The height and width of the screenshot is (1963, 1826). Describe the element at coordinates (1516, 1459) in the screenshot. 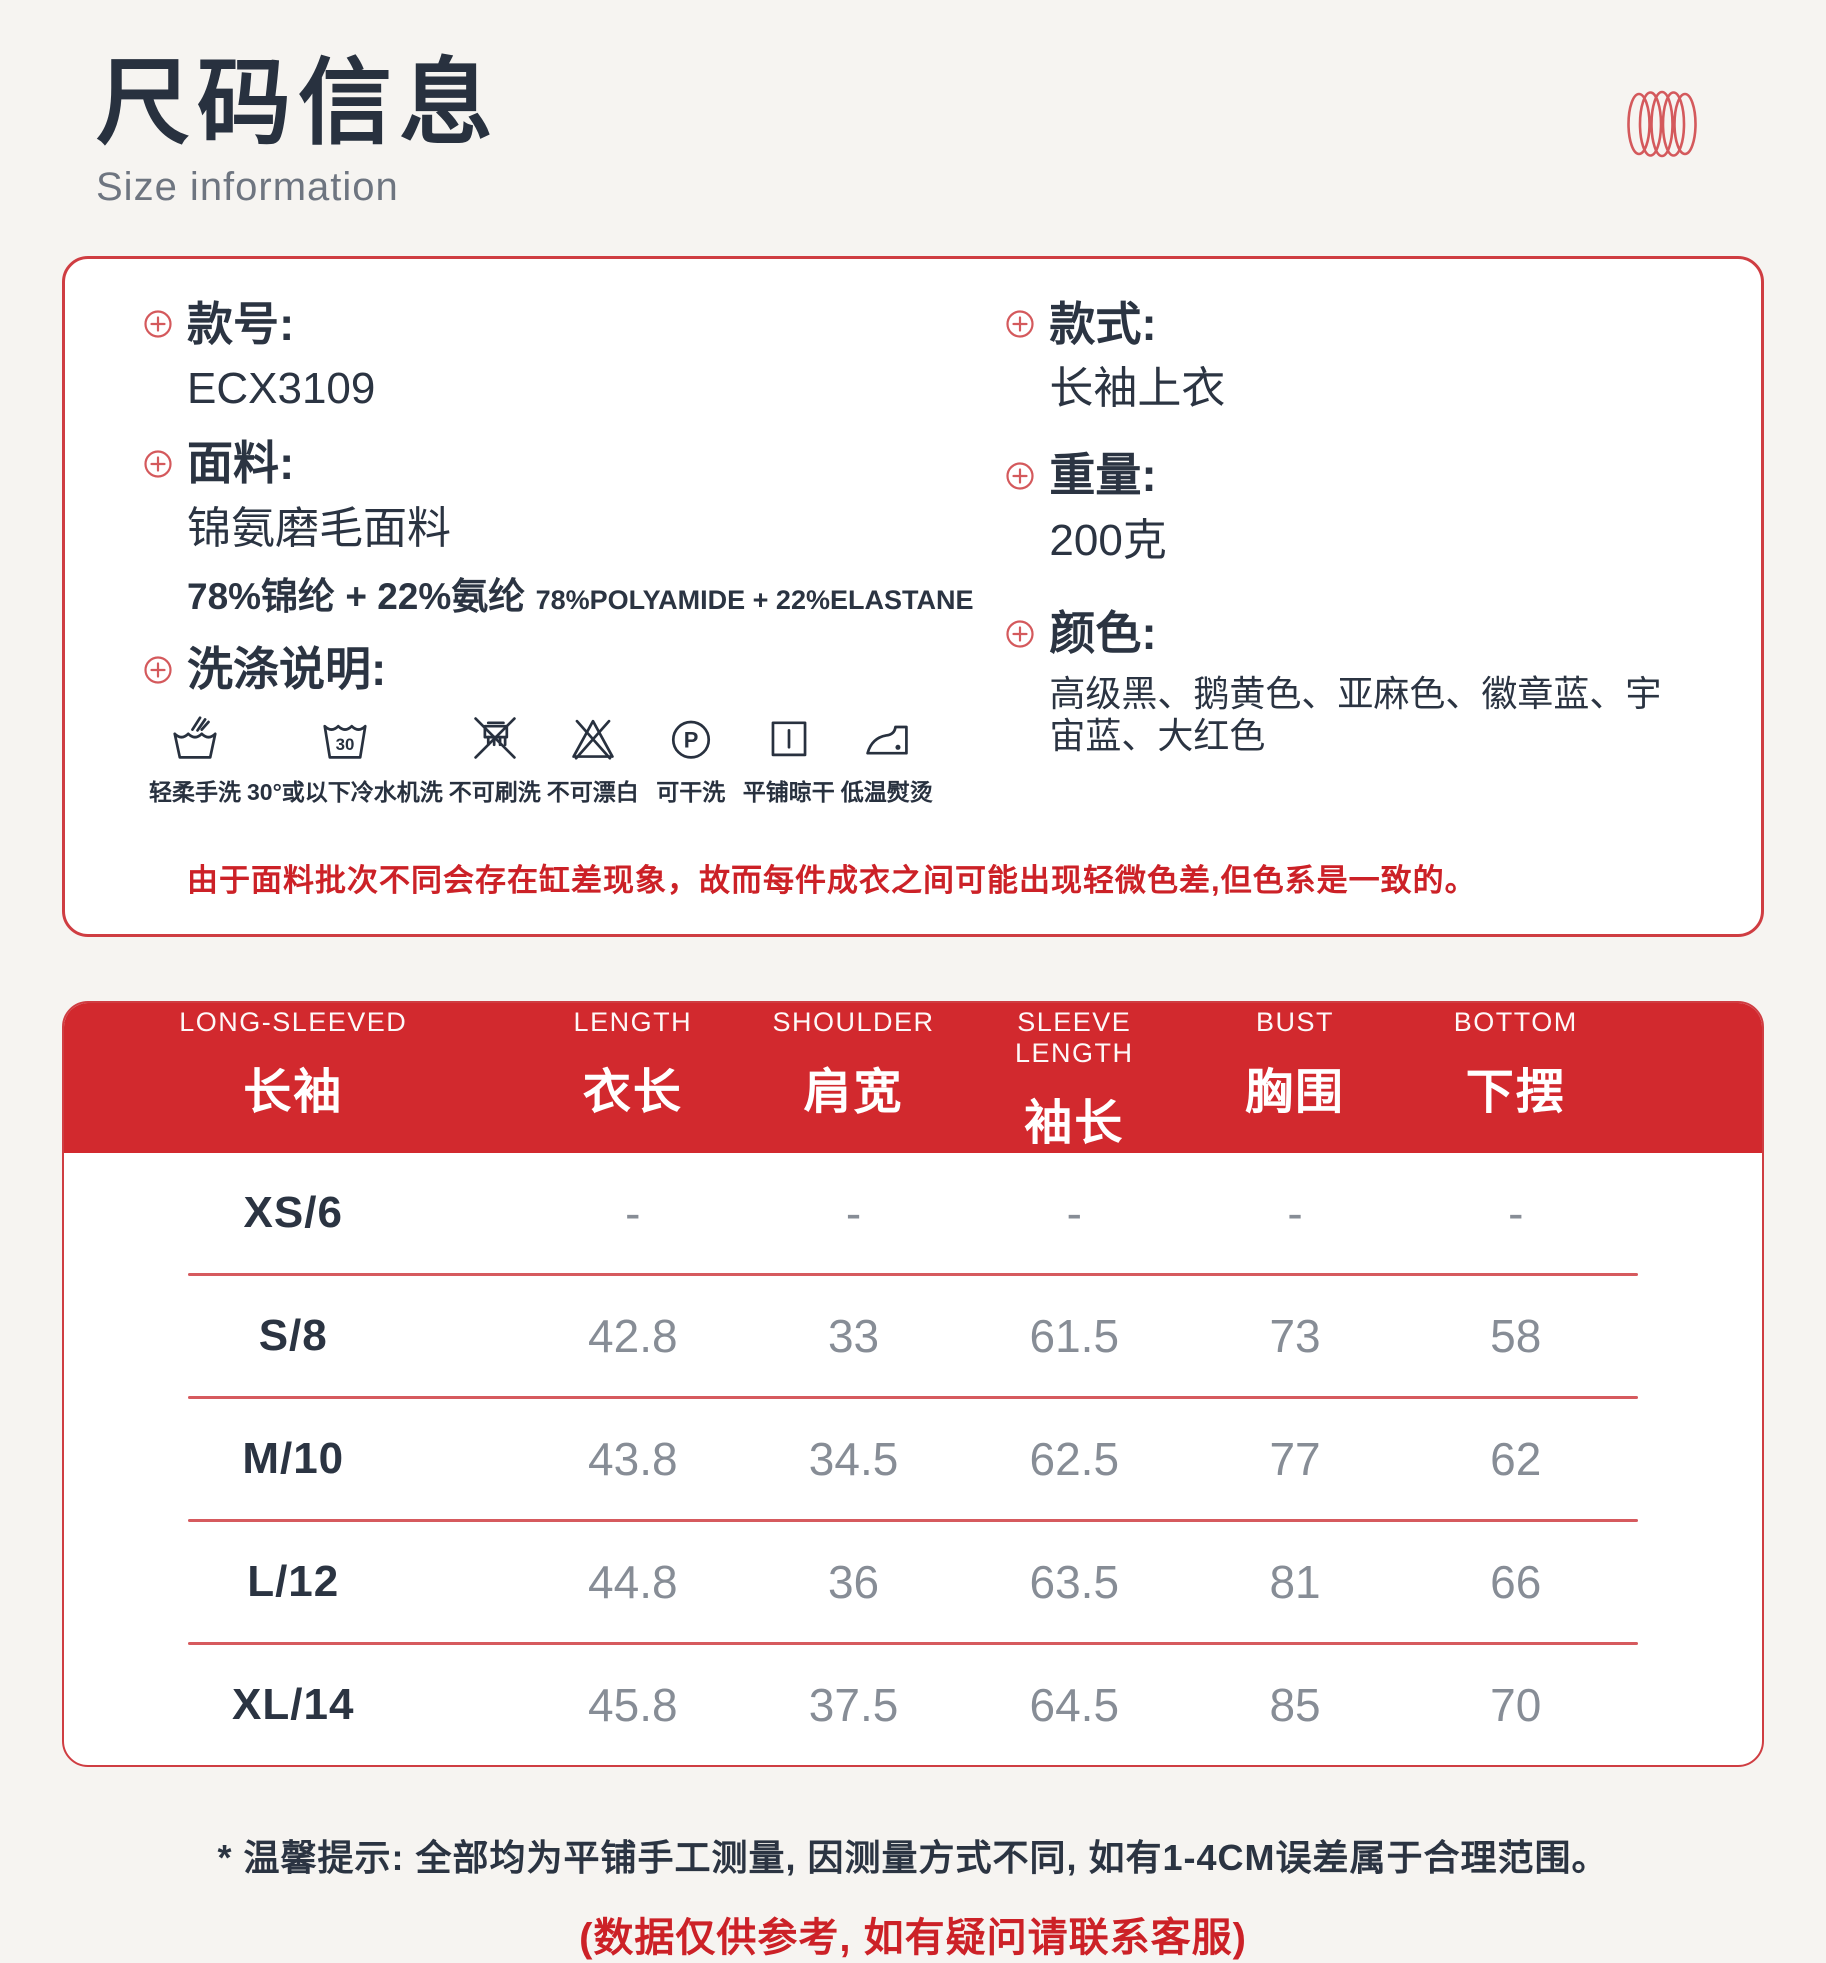

I see `value-cell: 62` at that location.